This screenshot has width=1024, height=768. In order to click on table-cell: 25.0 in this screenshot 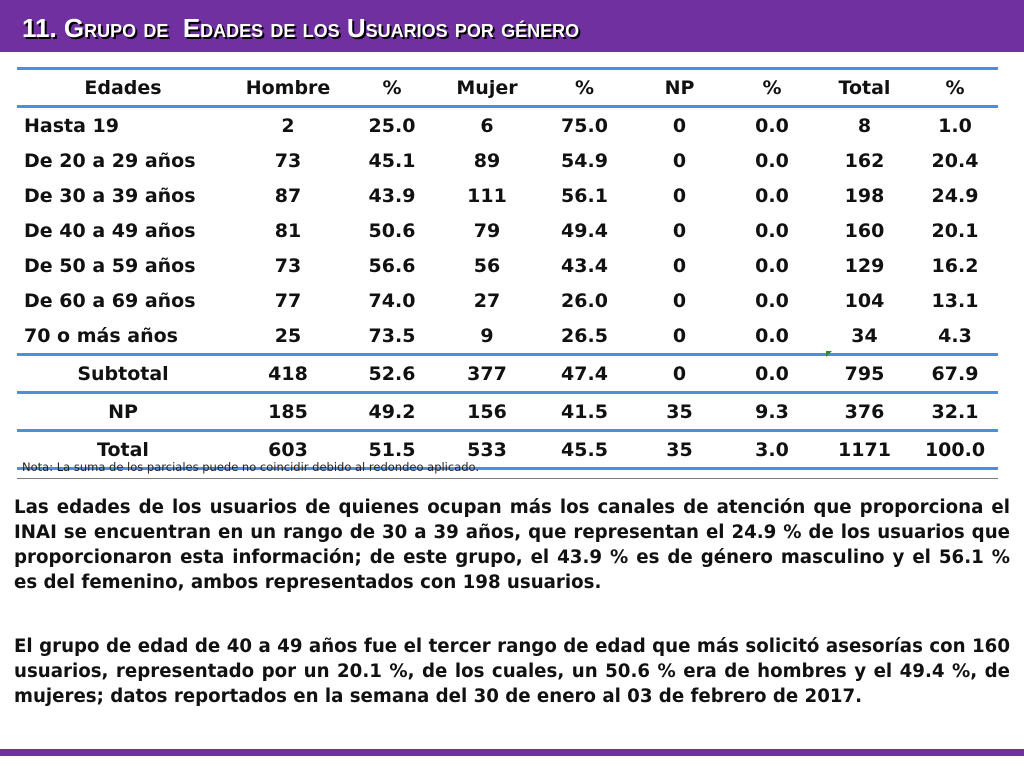, I will do `click(392, 125)`.